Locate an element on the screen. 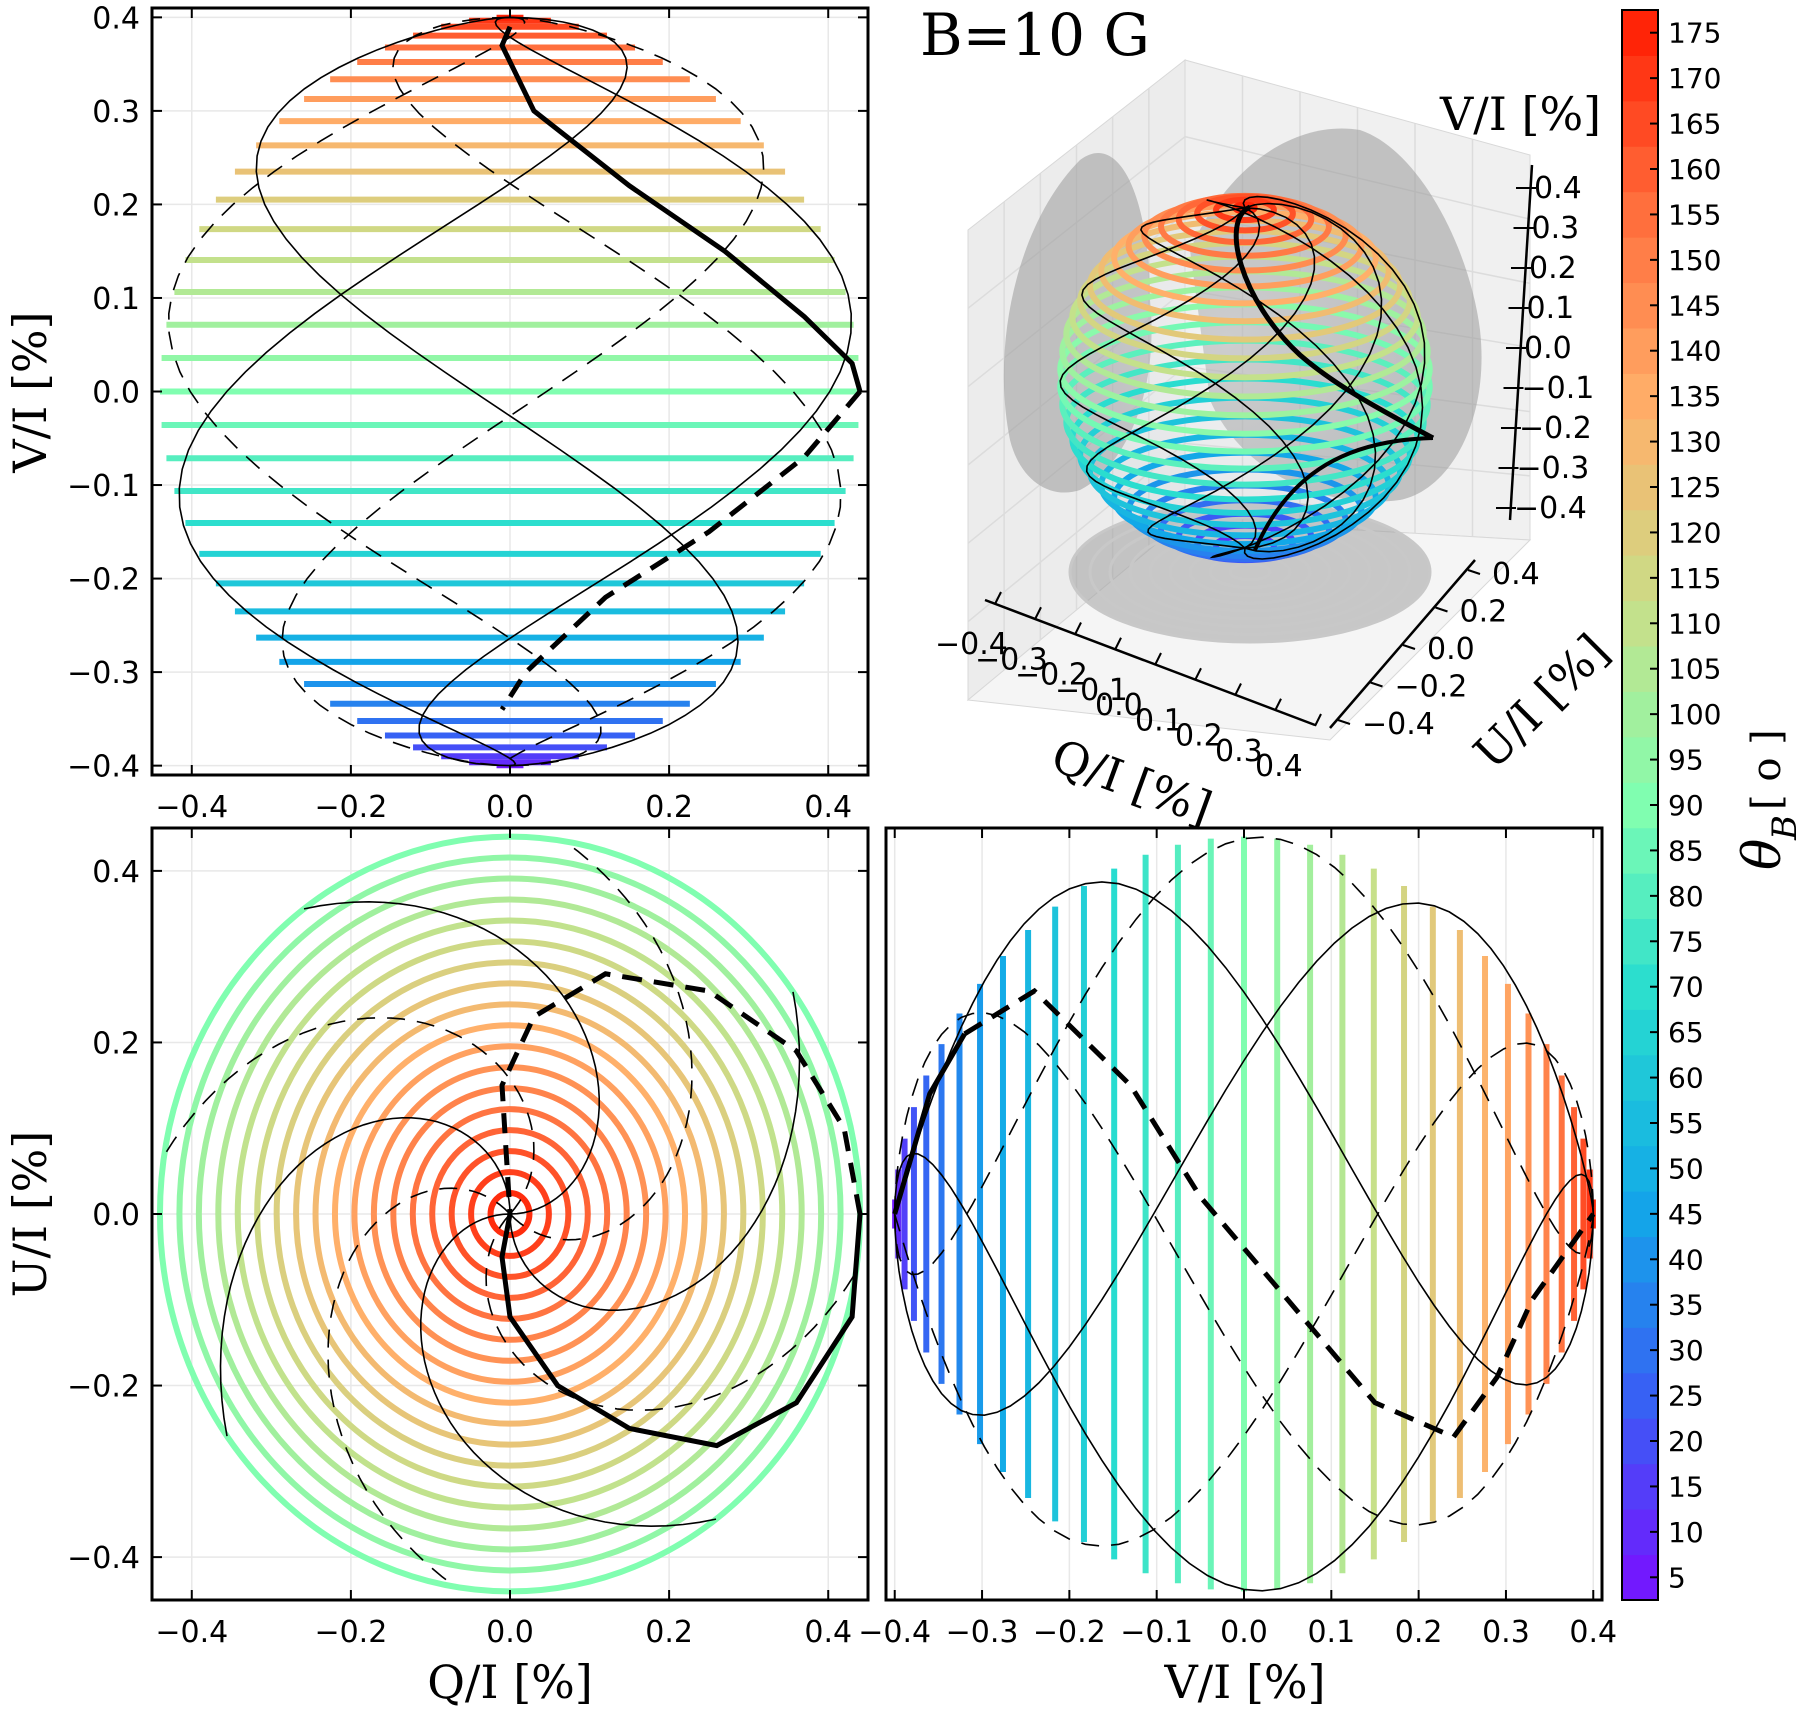 The image size is (1800, 1715). colorbar-tick-label: 10 is located at coordinates (1686, 1532).